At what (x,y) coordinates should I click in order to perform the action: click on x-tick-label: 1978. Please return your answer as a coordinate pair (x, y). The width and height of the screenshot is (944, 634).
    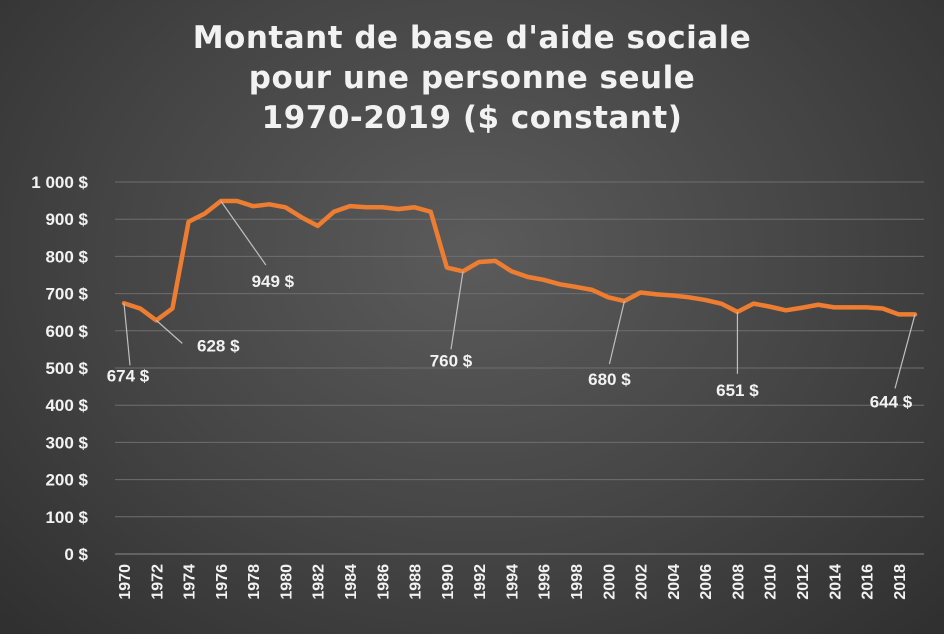
    Looking at the image, I should click on (254, 582).